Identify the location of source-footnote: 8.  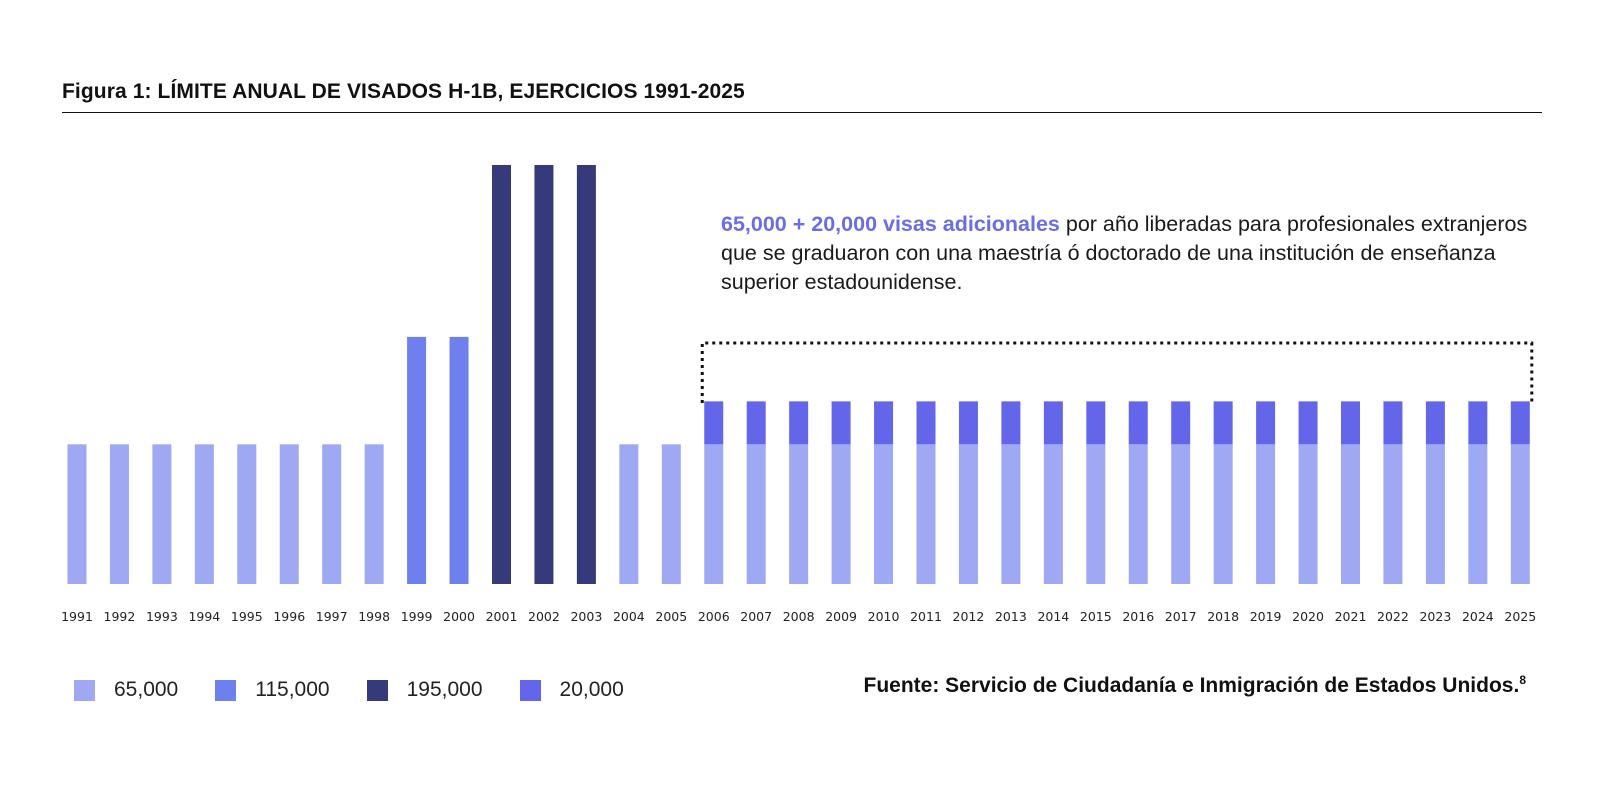
(1522, 680).